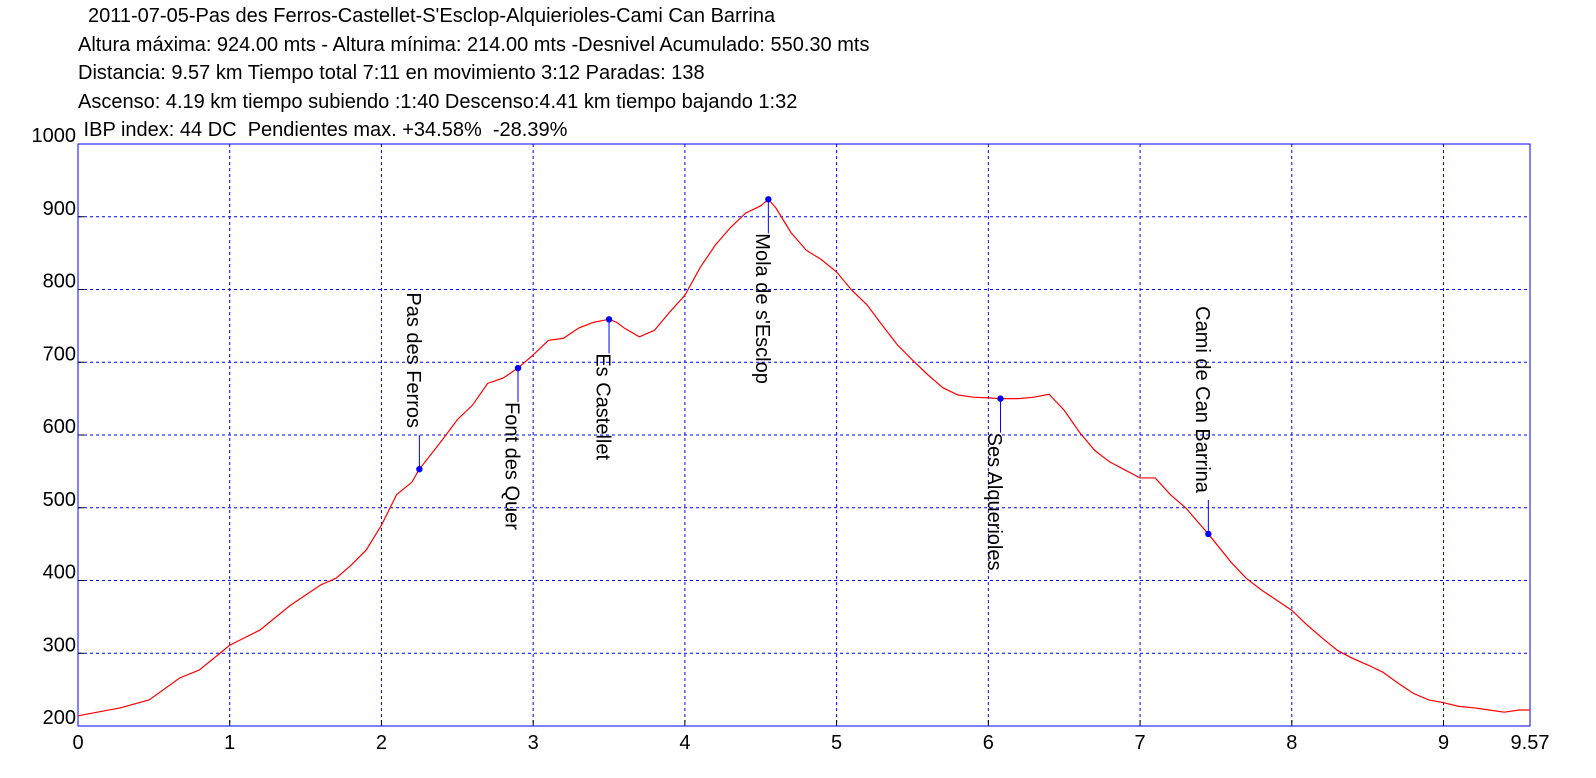 This screenshot has height=778, width=1596. Describe the element at coordinates (511, 466) in the screenshot. I see `waypoint-label: Font des Quer` at that location.